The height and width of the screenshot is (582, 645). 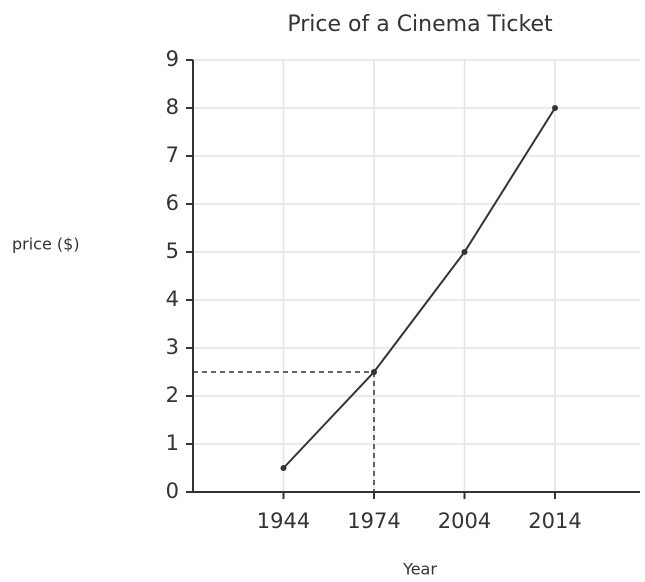 I want to click on x-tick-label: 2014, so click(x=554, y=521).